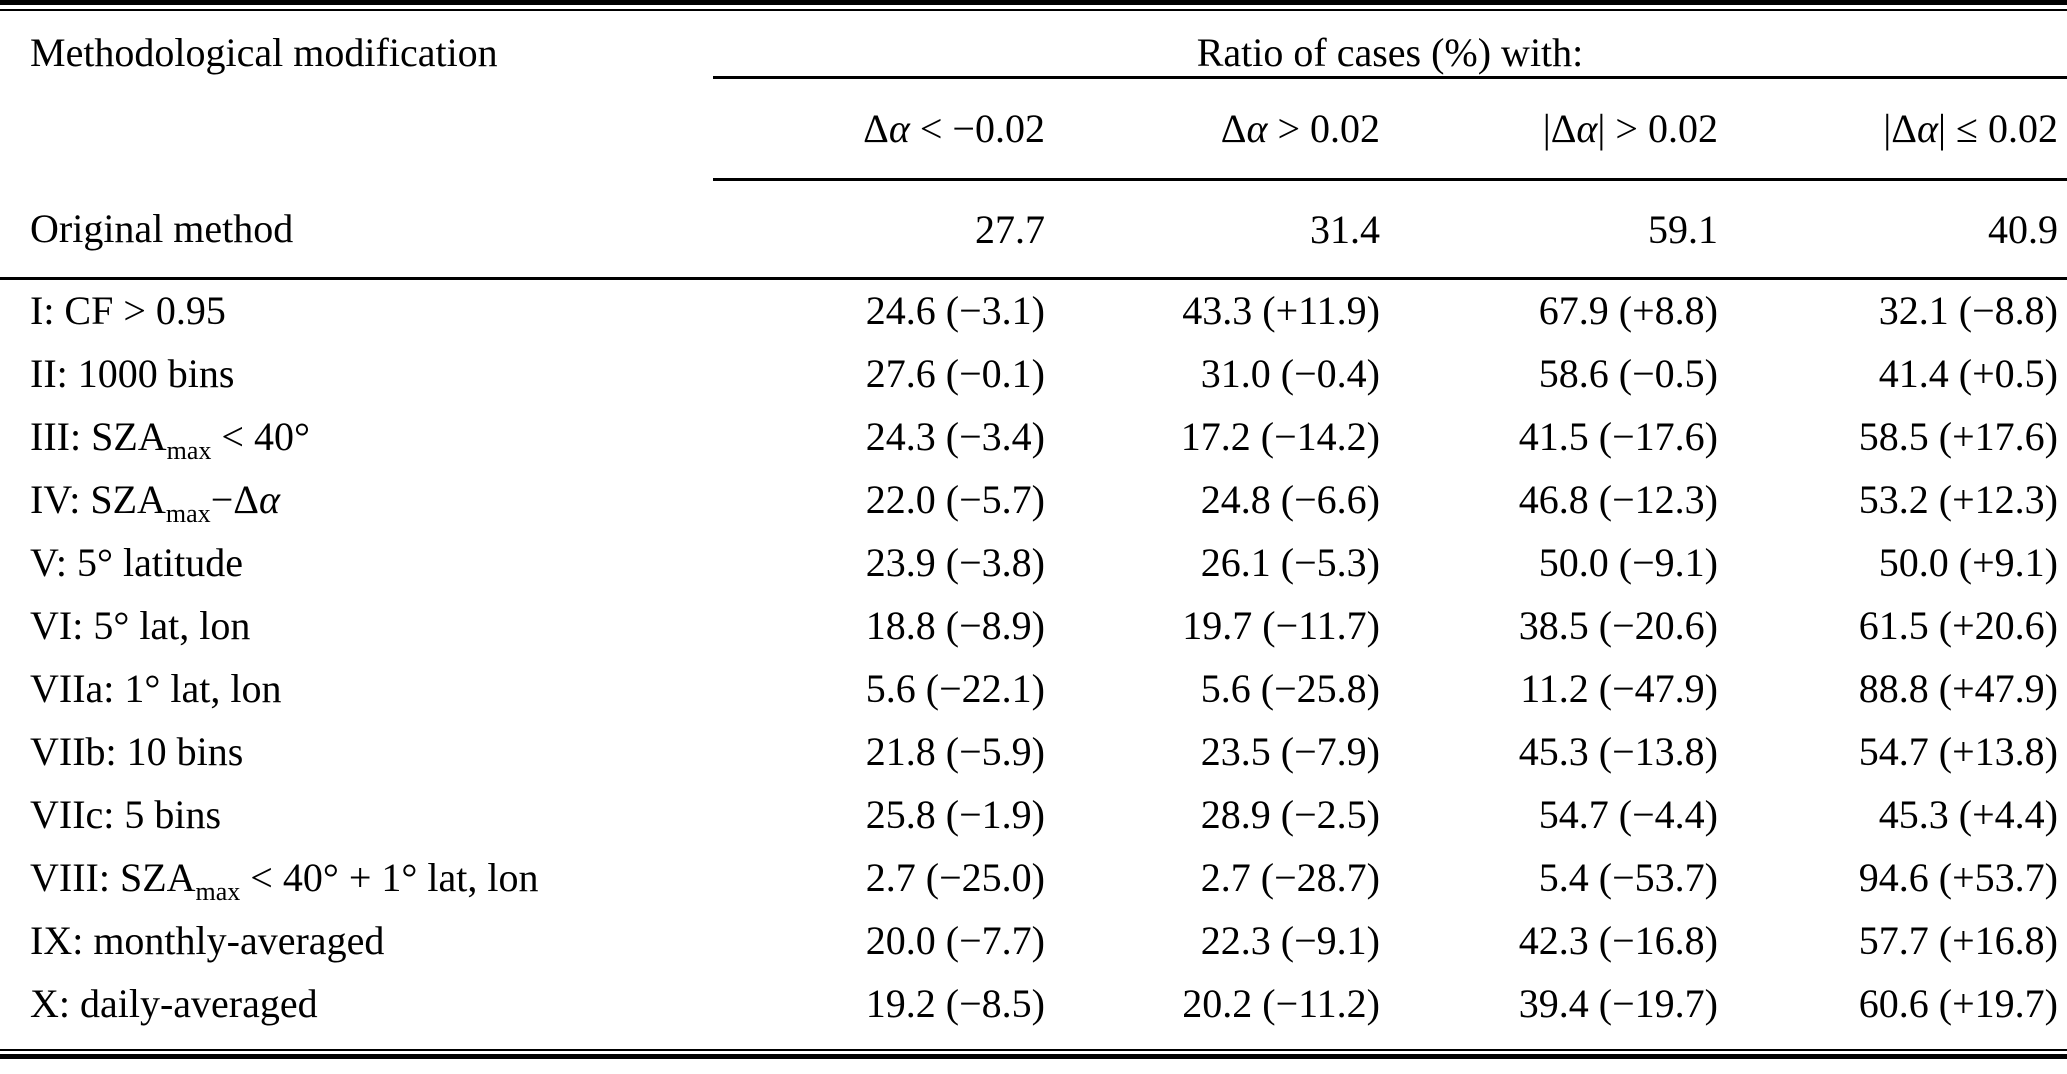 Image resolution: width=2067 pixels, height=1074 pixels. Describe the element at coordinates (1958, 625) in the screenshot. I see `cell-value: 61.5 (+20.6)` at that location.